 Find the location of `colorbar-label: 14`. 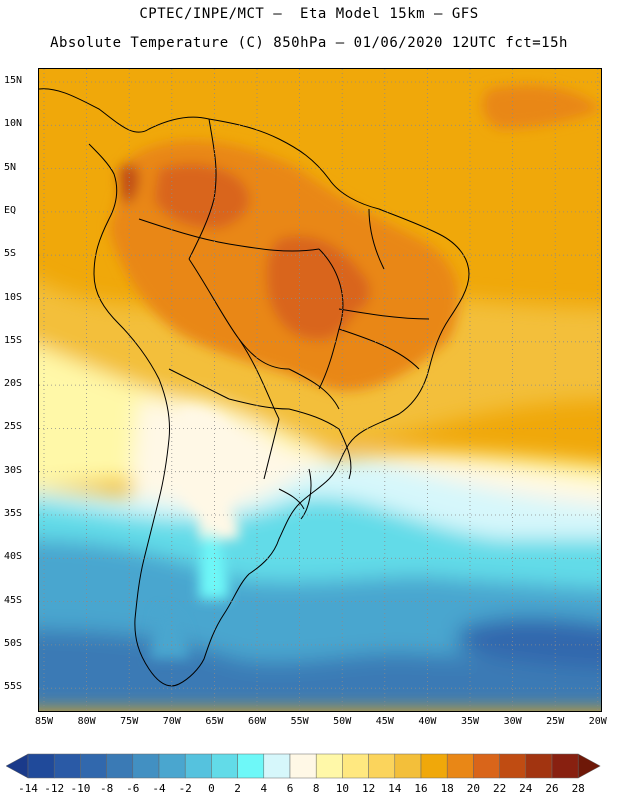

colorbar-label: 14 is located at coordinates (395, 788).